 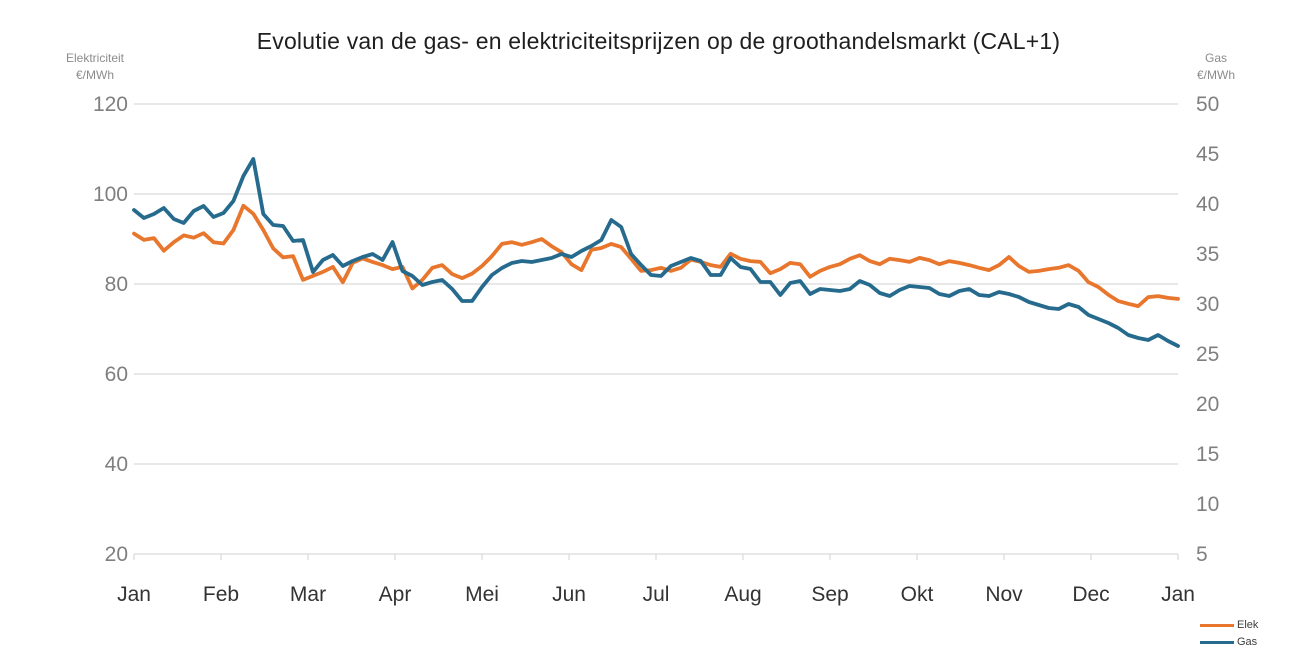 I want to click on legend-item-elek: Elek, so click(x=1229, y=625).